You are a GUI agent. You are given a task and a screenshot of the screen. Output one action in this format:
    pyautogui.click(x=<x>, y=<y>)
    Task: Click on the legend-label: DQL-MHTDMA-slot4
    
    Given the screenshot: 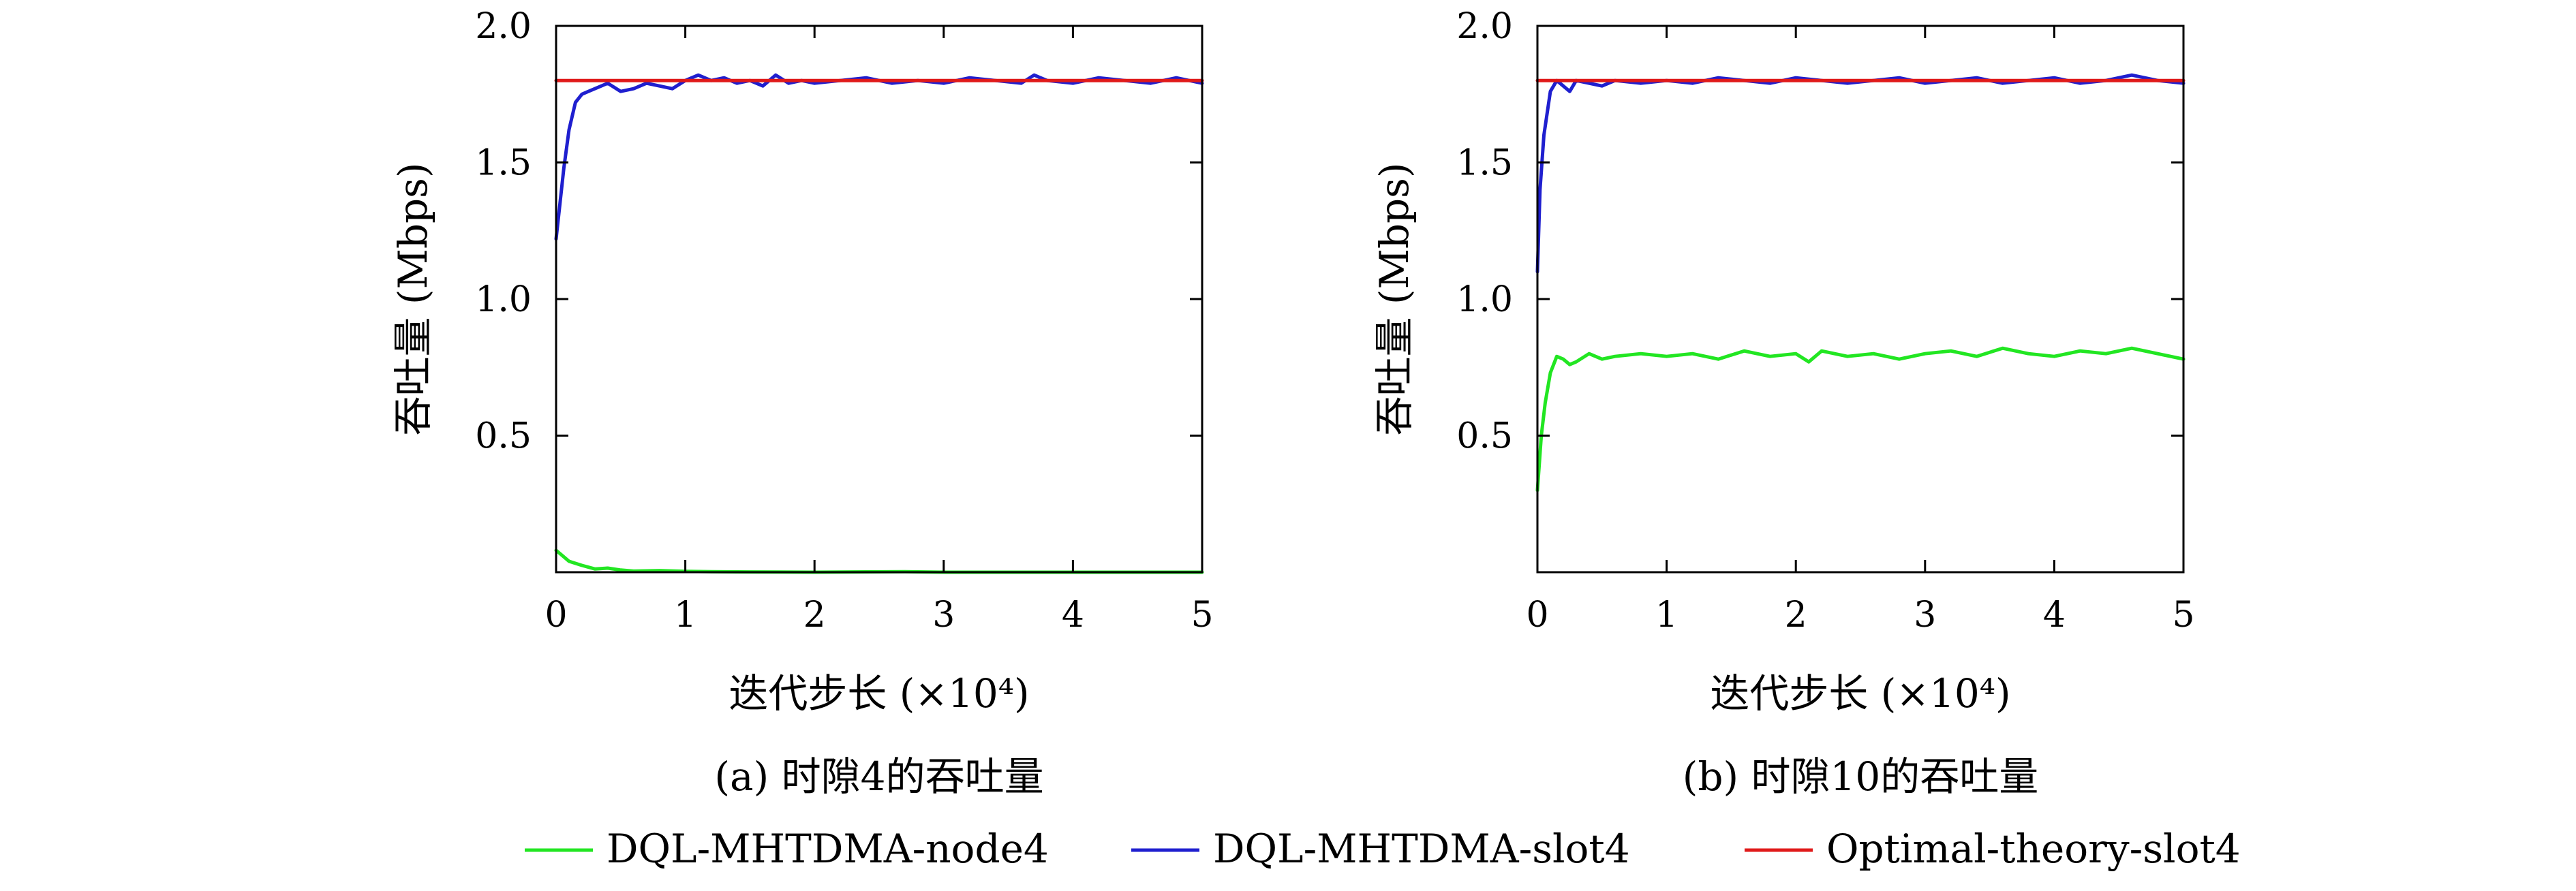 What is the action you would take?
    pyautogui.click(x=1421, y=849)
    